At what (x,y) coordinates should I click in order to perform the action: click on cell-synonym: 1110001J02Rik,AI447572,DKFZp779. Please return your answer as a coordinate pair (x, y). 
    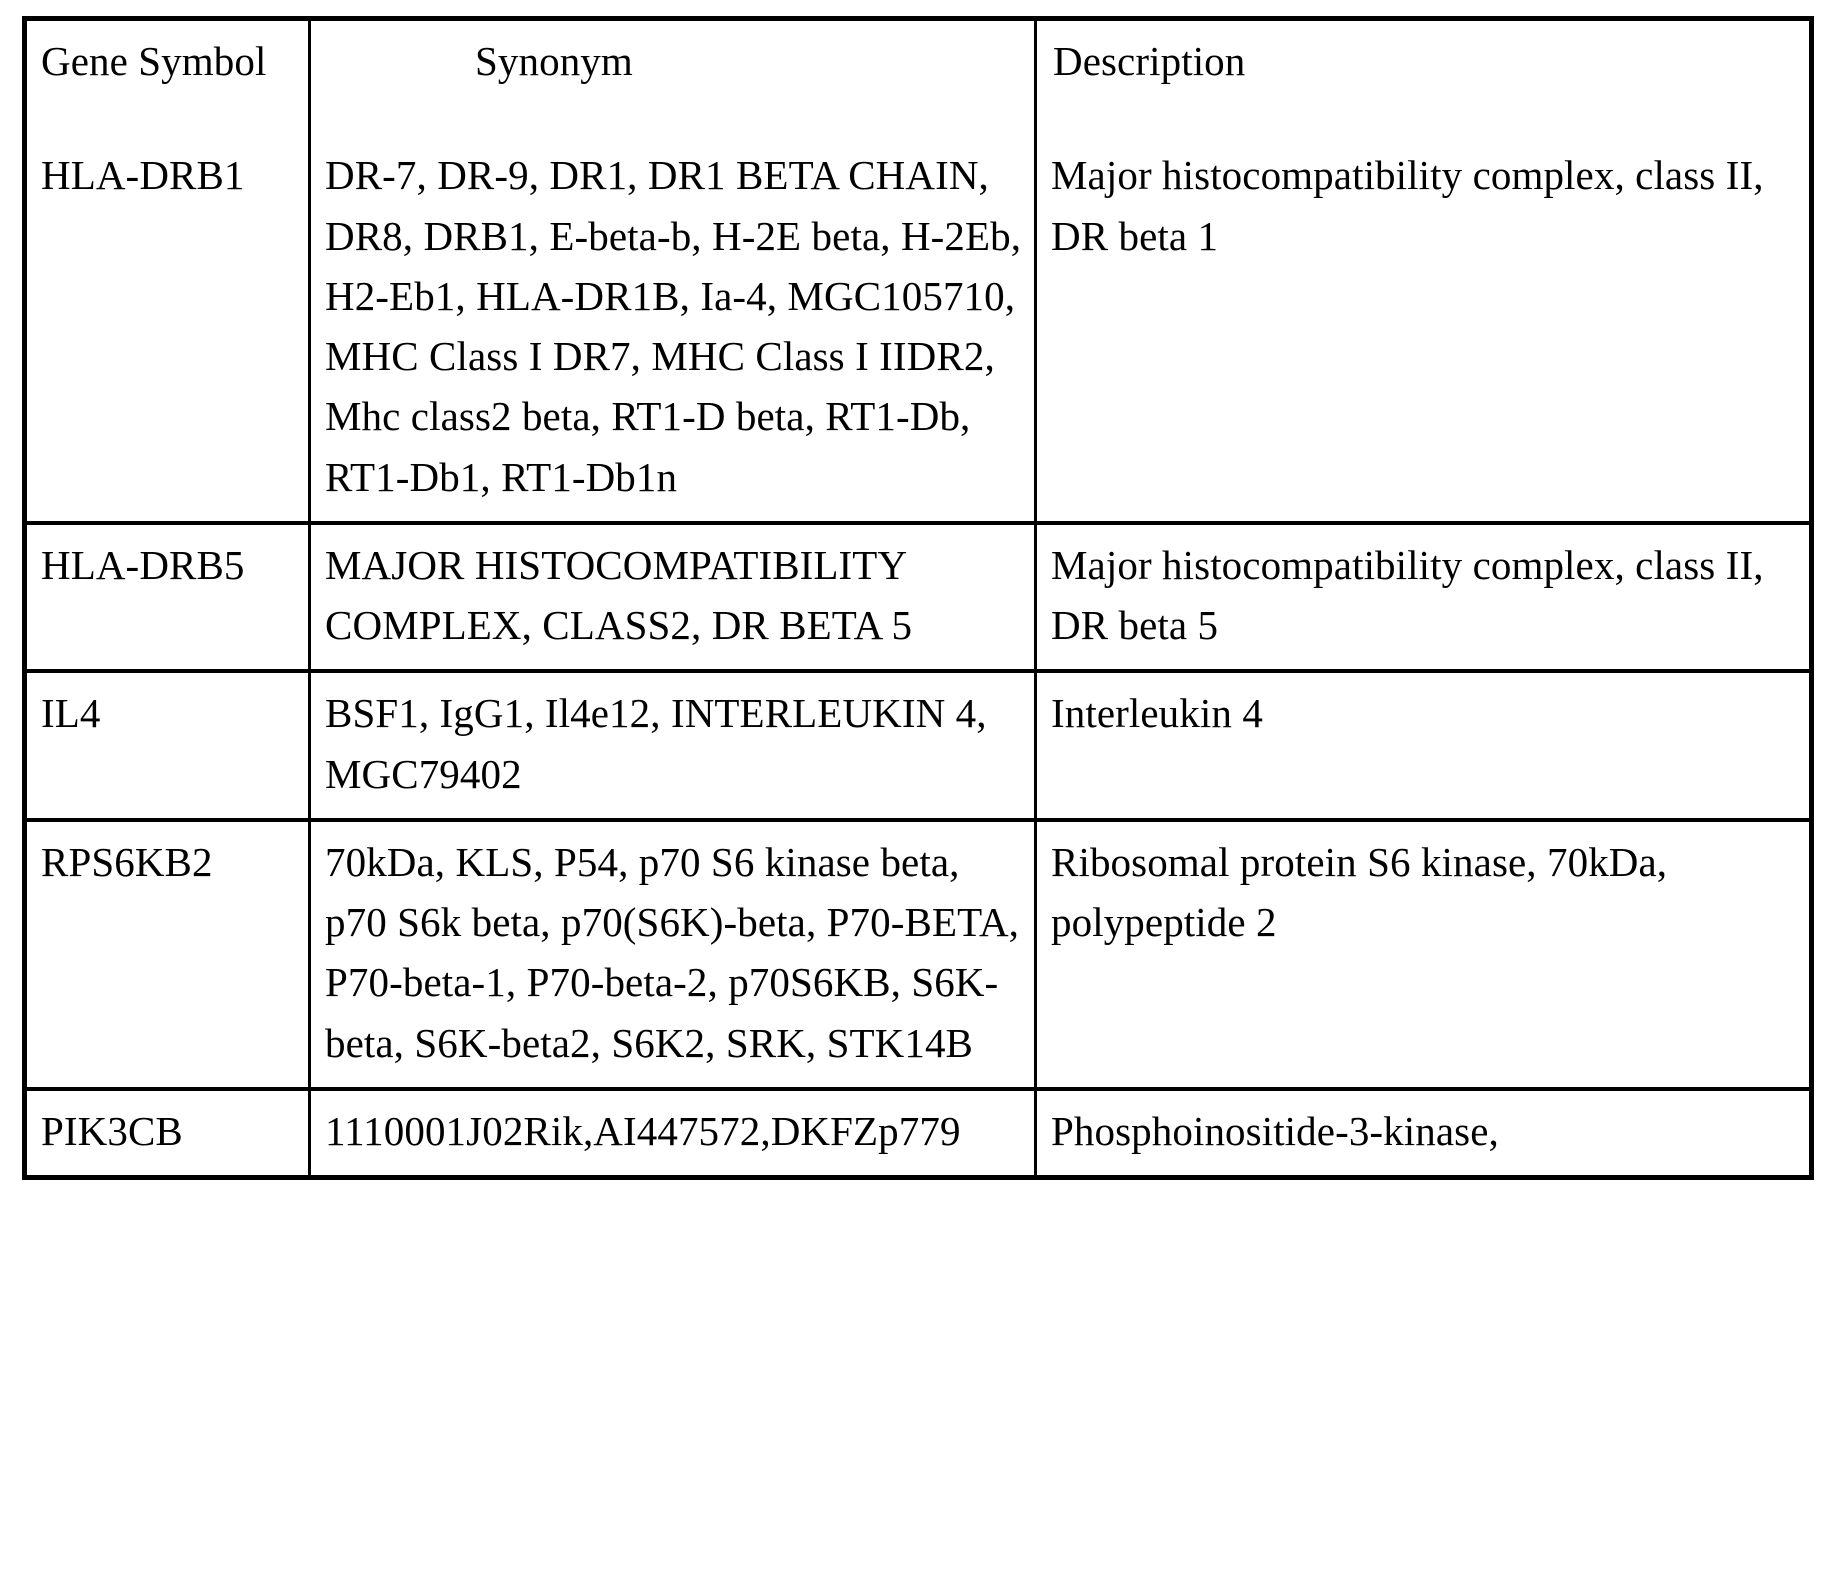
    Looking at the image, I should click on (673, 1133).